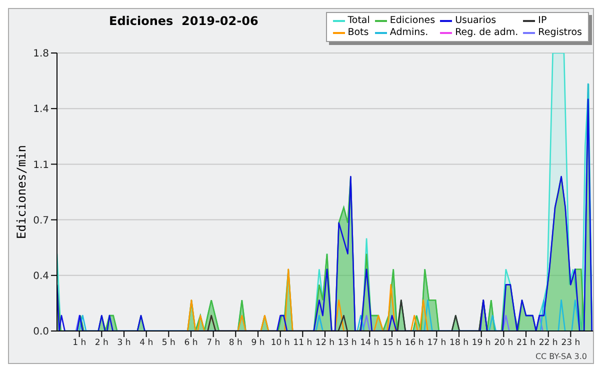 This screenshot has height=370, width=600. What do you see at coordinates (561, 356) in the screenshot?
I see `text: CC BY-SA 3.0` at bounding box center [561, 356].